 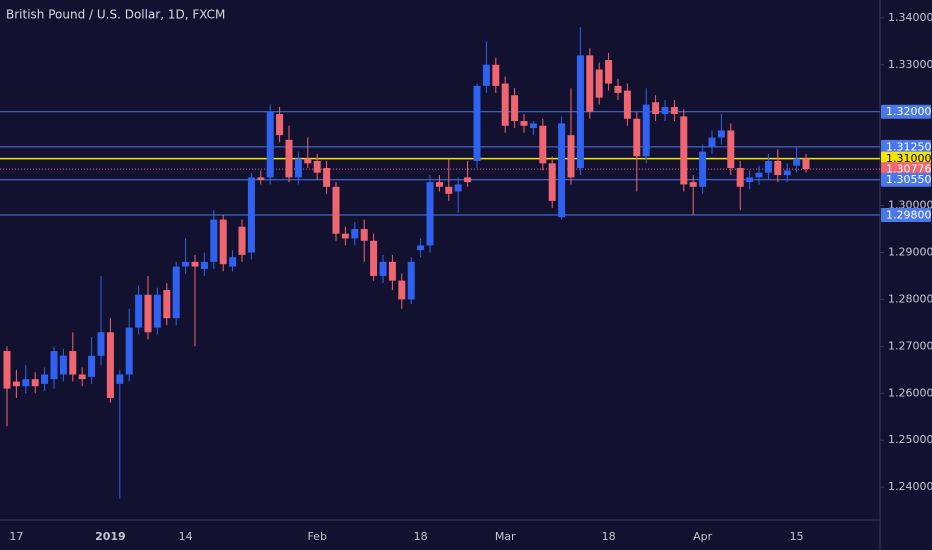 I want to click on x-tick-label: Feb, so click(x=316, y=536).